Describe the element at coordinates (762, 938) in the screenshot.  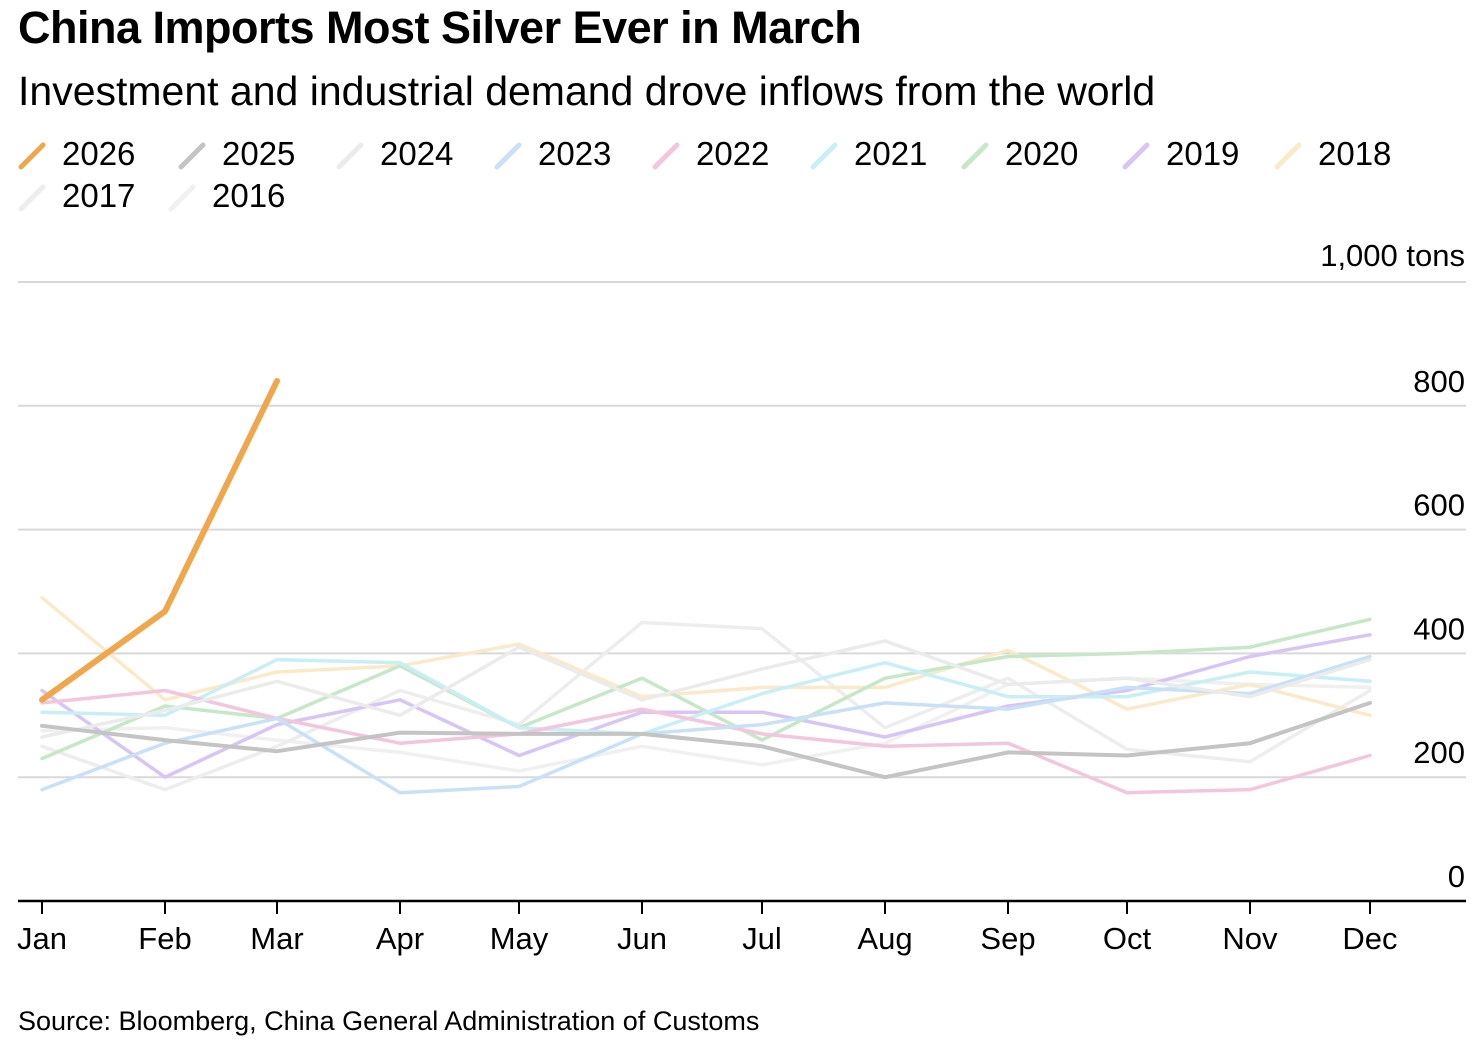
I see `x-tick-label: Jul` at that location.